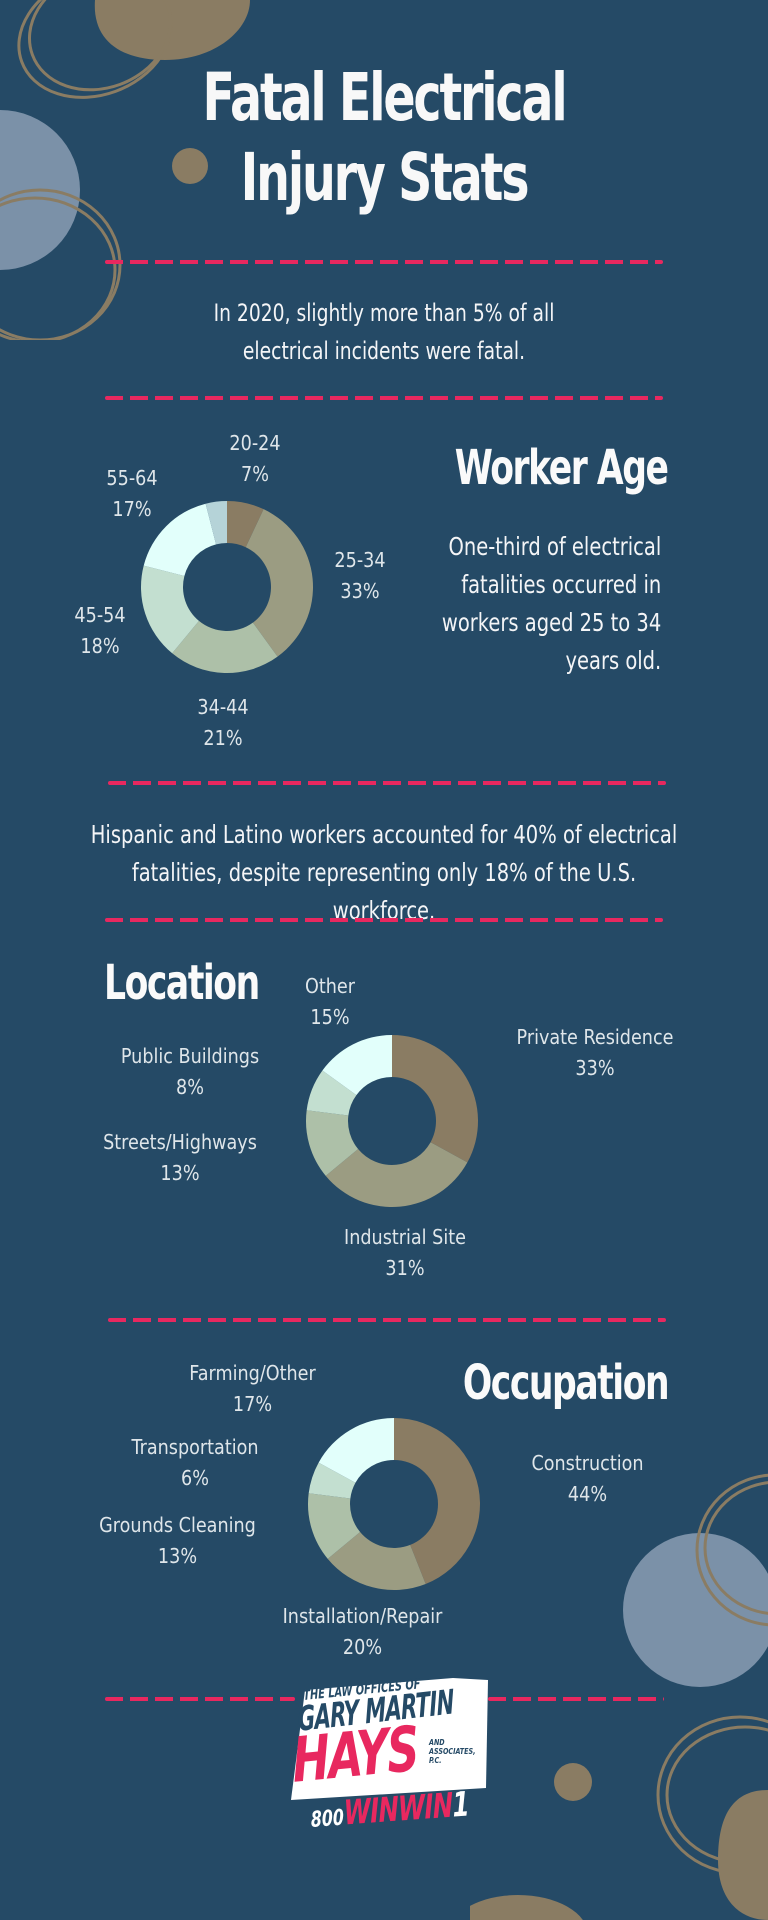  I want to click on label-grounds-cleaning: Grounds Cleaning 13%, so click(177, 1540).